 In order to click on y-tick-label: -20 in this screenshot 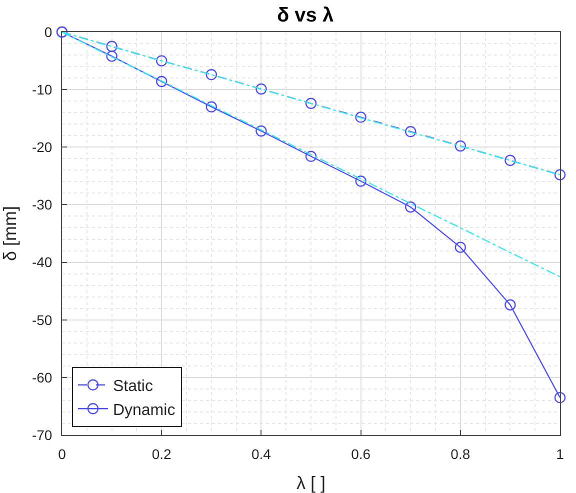, I will do `click(42, 147)`.